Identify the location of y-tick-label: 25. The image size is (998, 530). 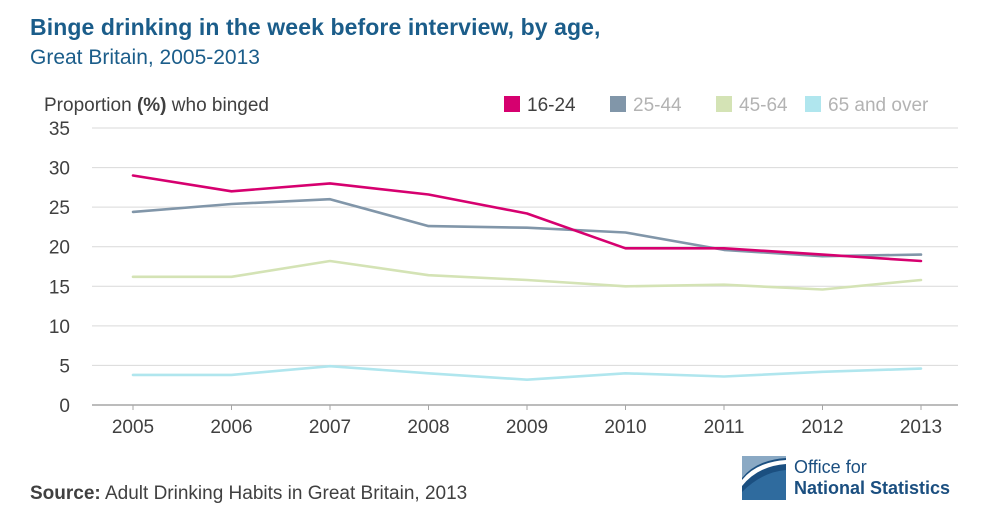
(59, 208).